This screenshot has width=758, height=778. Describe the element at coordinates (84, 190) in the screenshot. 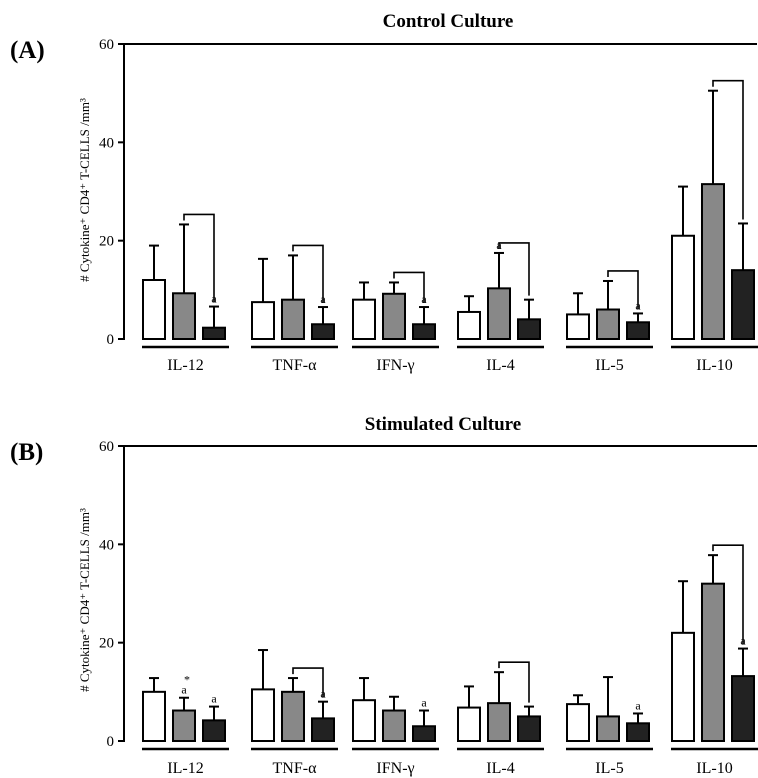

I see `panel-a-ylabel: # Cytokine⁺ CD4⁺ T-CELLS /mm³` at that location.